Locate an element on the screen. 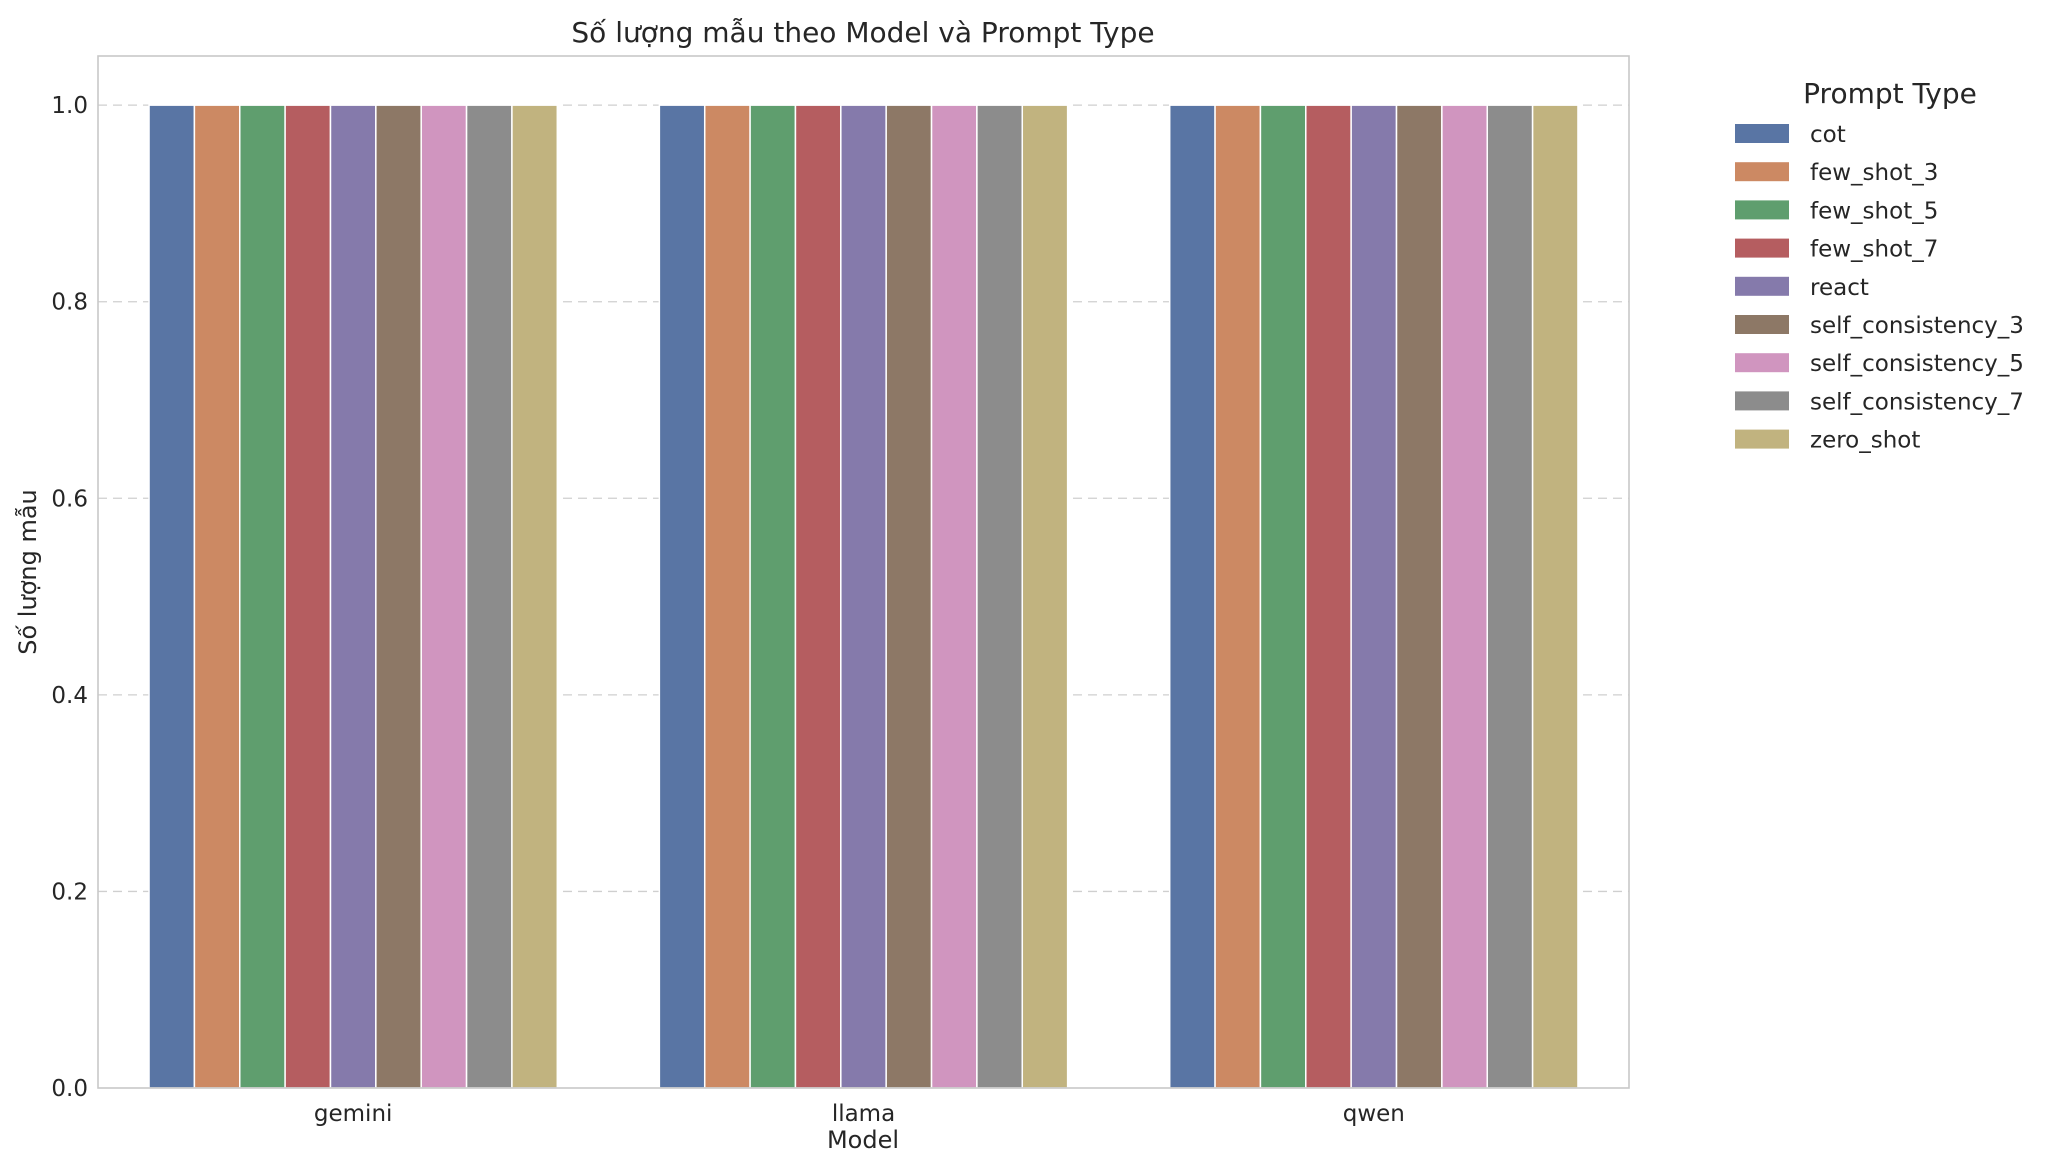  legend-item-few_shot_3: few_shot_3 is located at coordinates (1836, 173).